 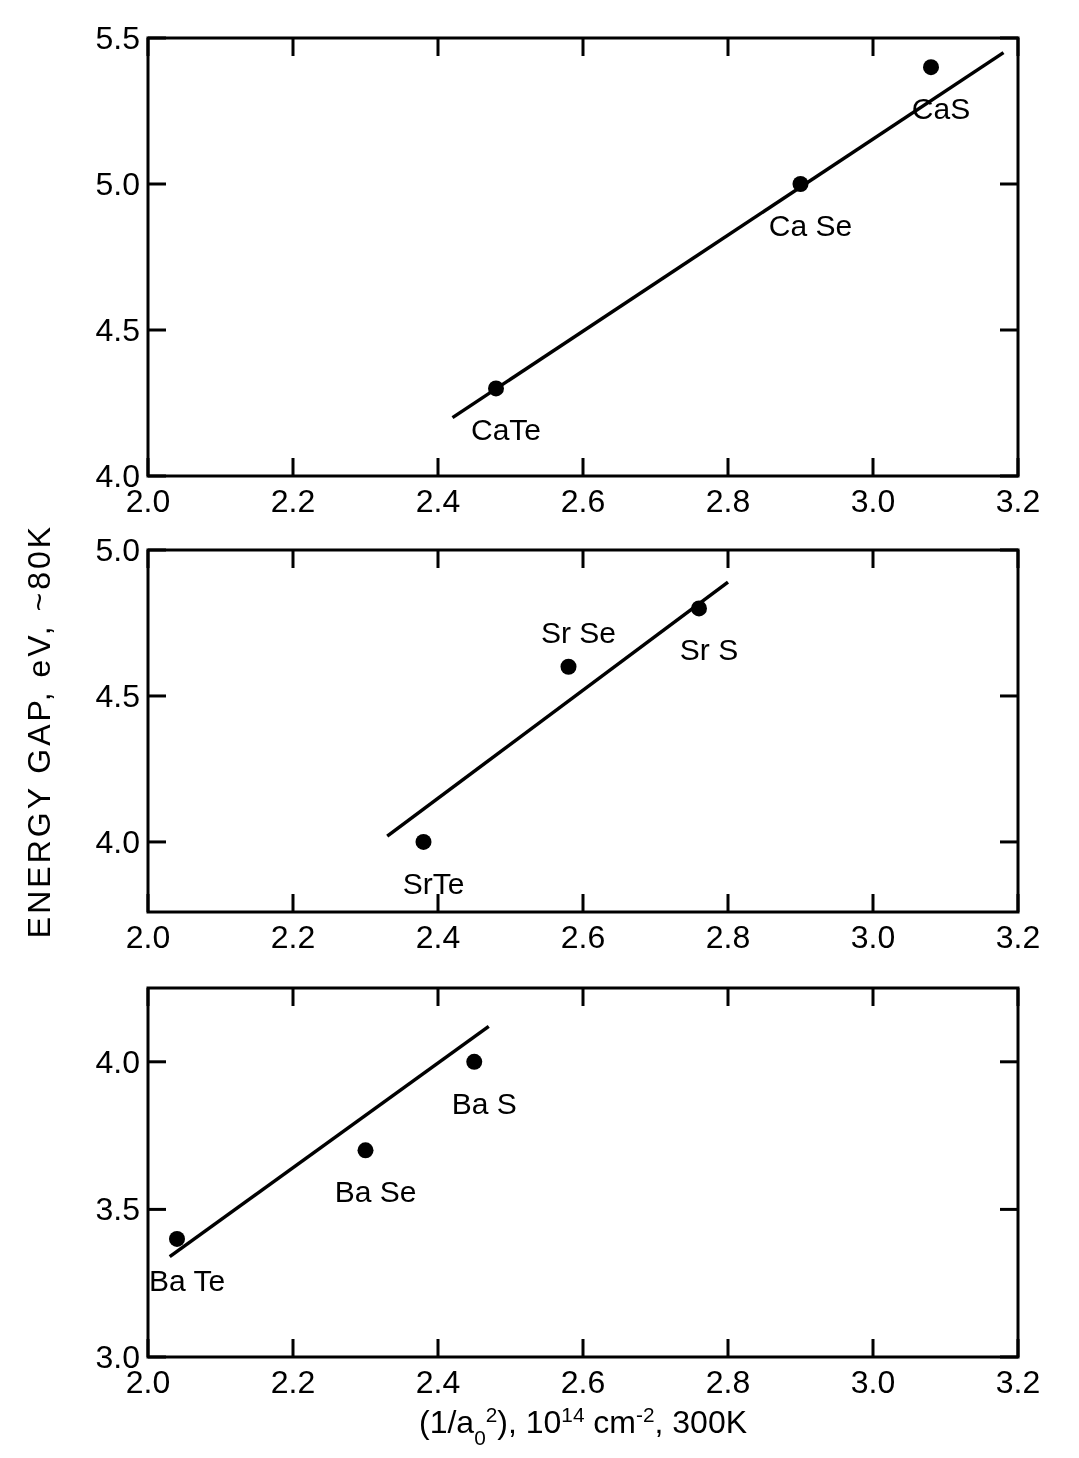 What do you see at coordinates (709, 650) in the screenshot?
I see `annotation: Sr S` at bounding box center [709, 650].